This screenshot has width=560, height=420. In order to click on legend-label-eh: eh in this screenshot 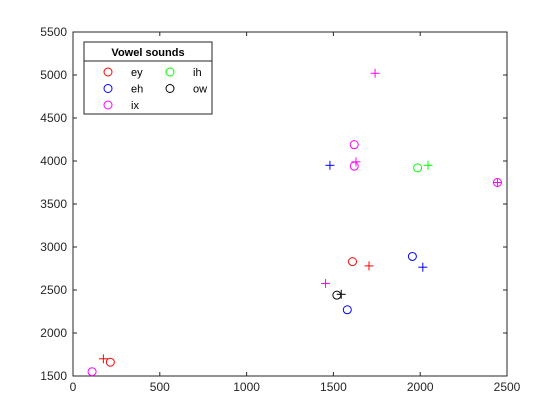, I will do `click(137, 90)`.